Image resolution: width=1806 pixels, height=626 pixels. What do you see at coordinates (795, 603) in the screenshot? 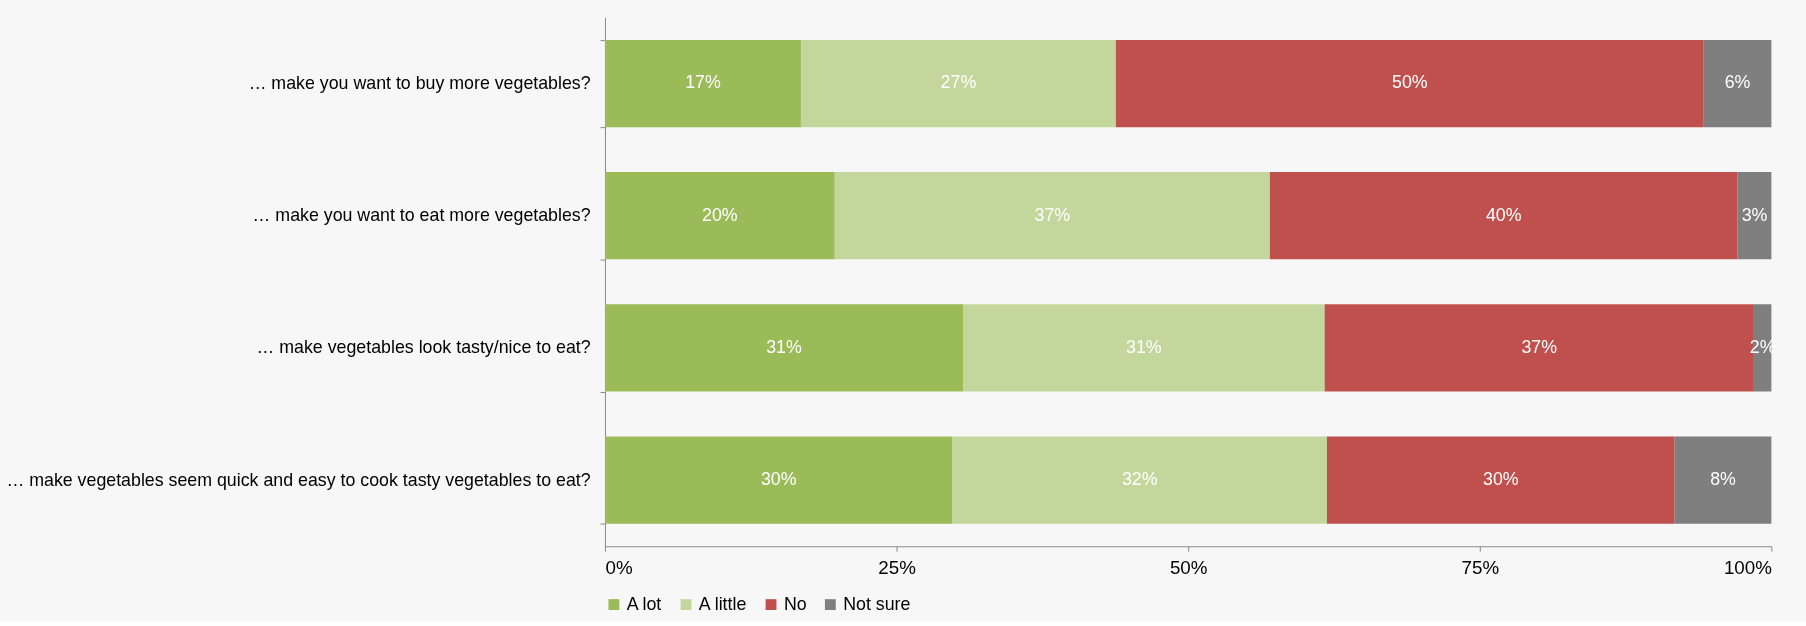
I see `legend-label: No` at bounding box center [795, 603].